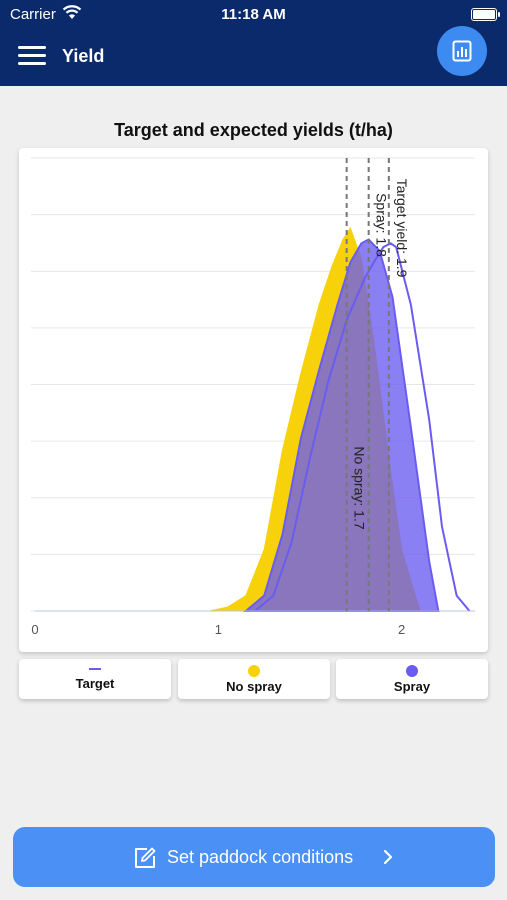  Describe the element at coordinates (254, 686) in the screenshot. I see `legend-label-no-spray: No spray` at that location.